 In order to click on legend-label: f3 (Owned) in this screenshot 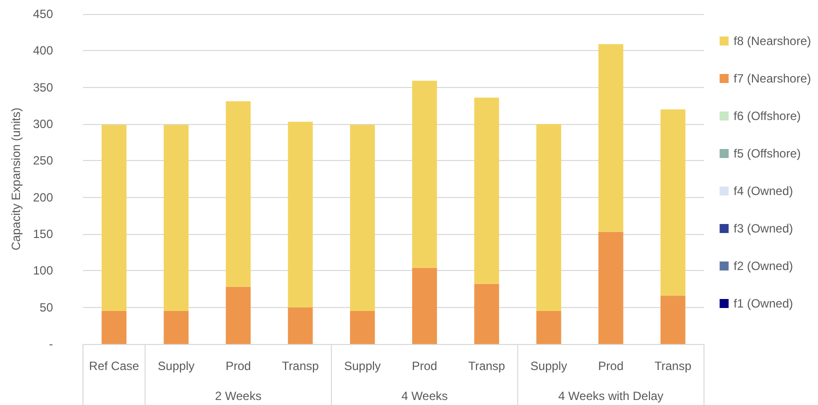, I will do `click(763, 229)`.